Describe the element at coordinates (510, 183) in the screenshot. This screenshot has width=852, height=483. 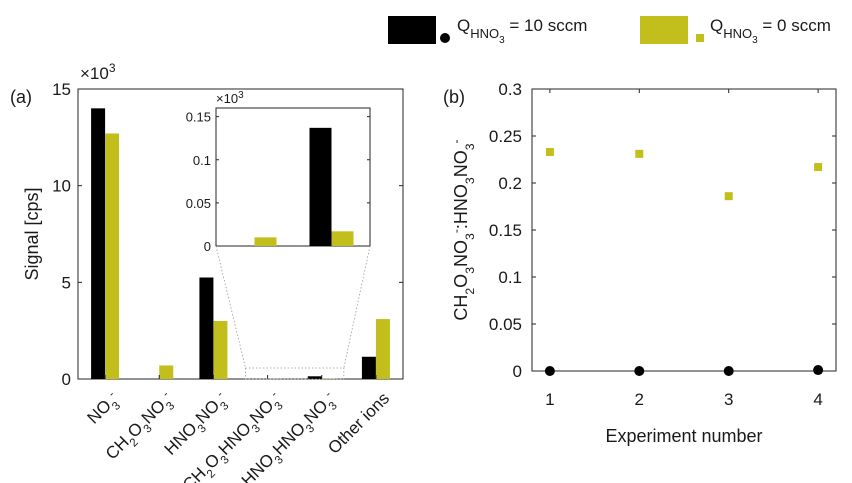
I see `y-tick-label: 0.2` at that location.